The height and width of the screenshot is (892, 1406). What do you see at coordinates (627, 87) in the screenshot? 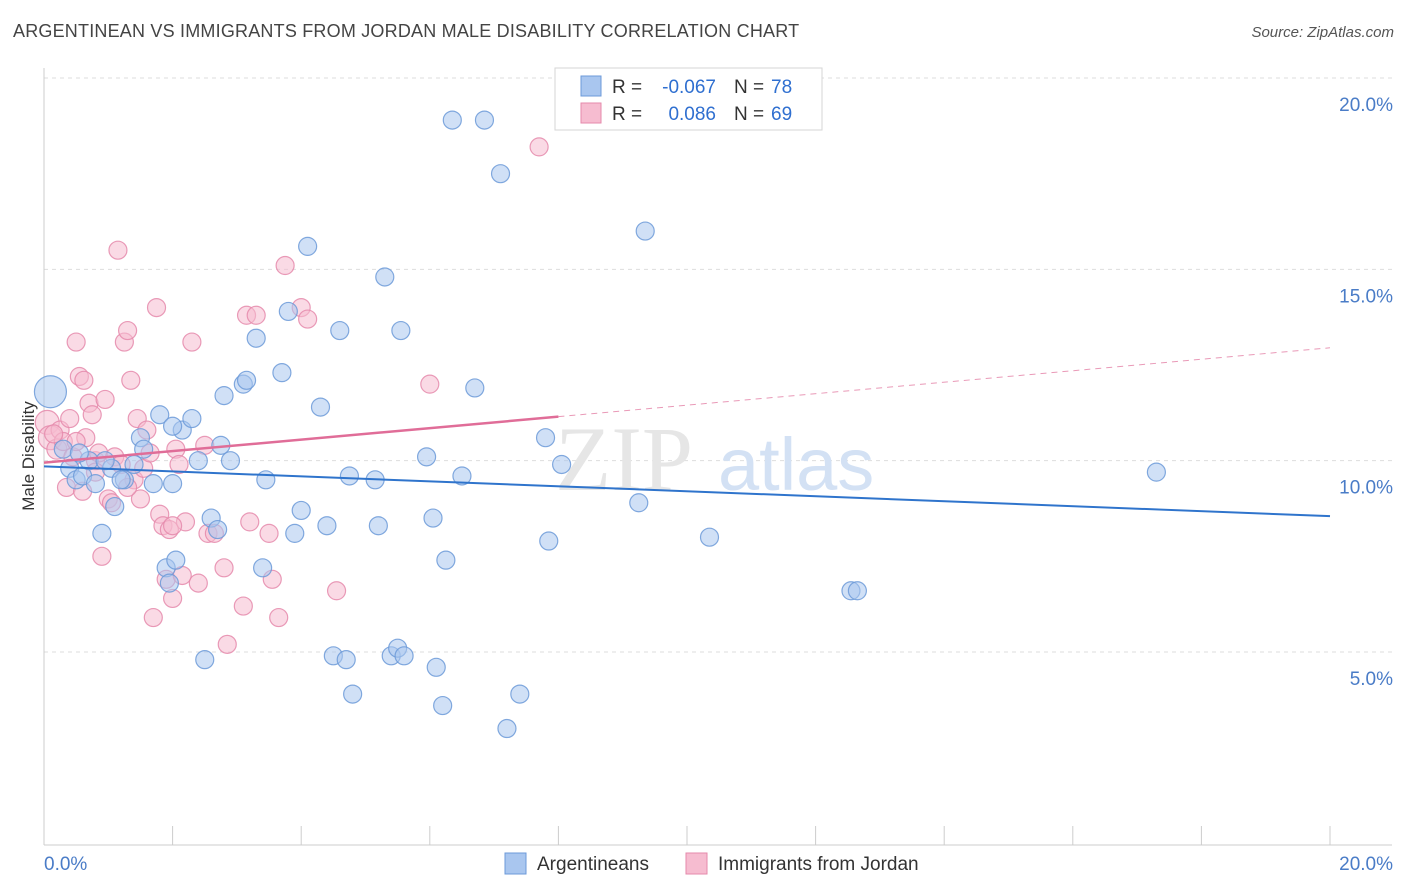
I see `legend-r-label-1: R =` at bounding box center [627, 87].